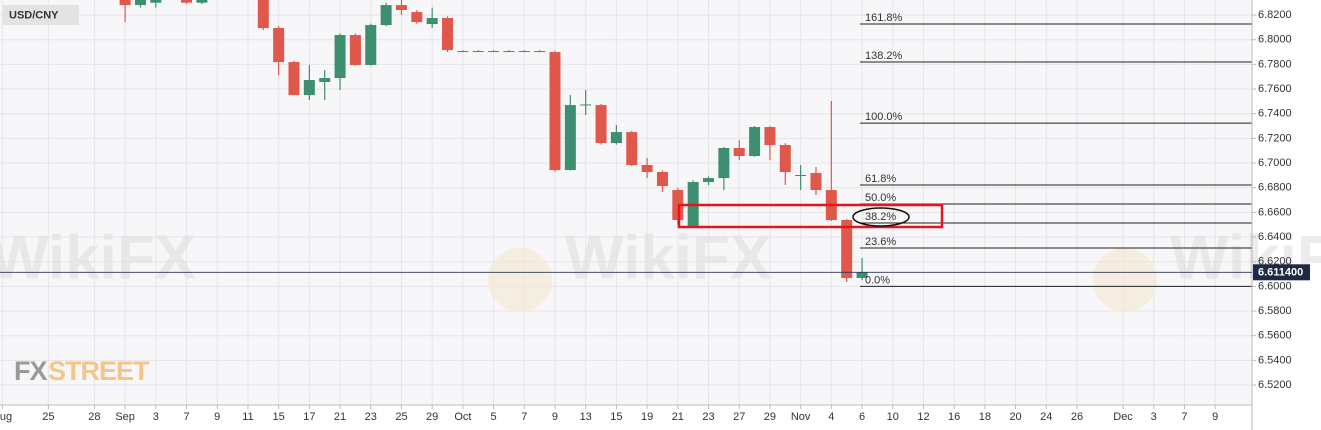  I want to click on watermark-logo, so click(520, 280).